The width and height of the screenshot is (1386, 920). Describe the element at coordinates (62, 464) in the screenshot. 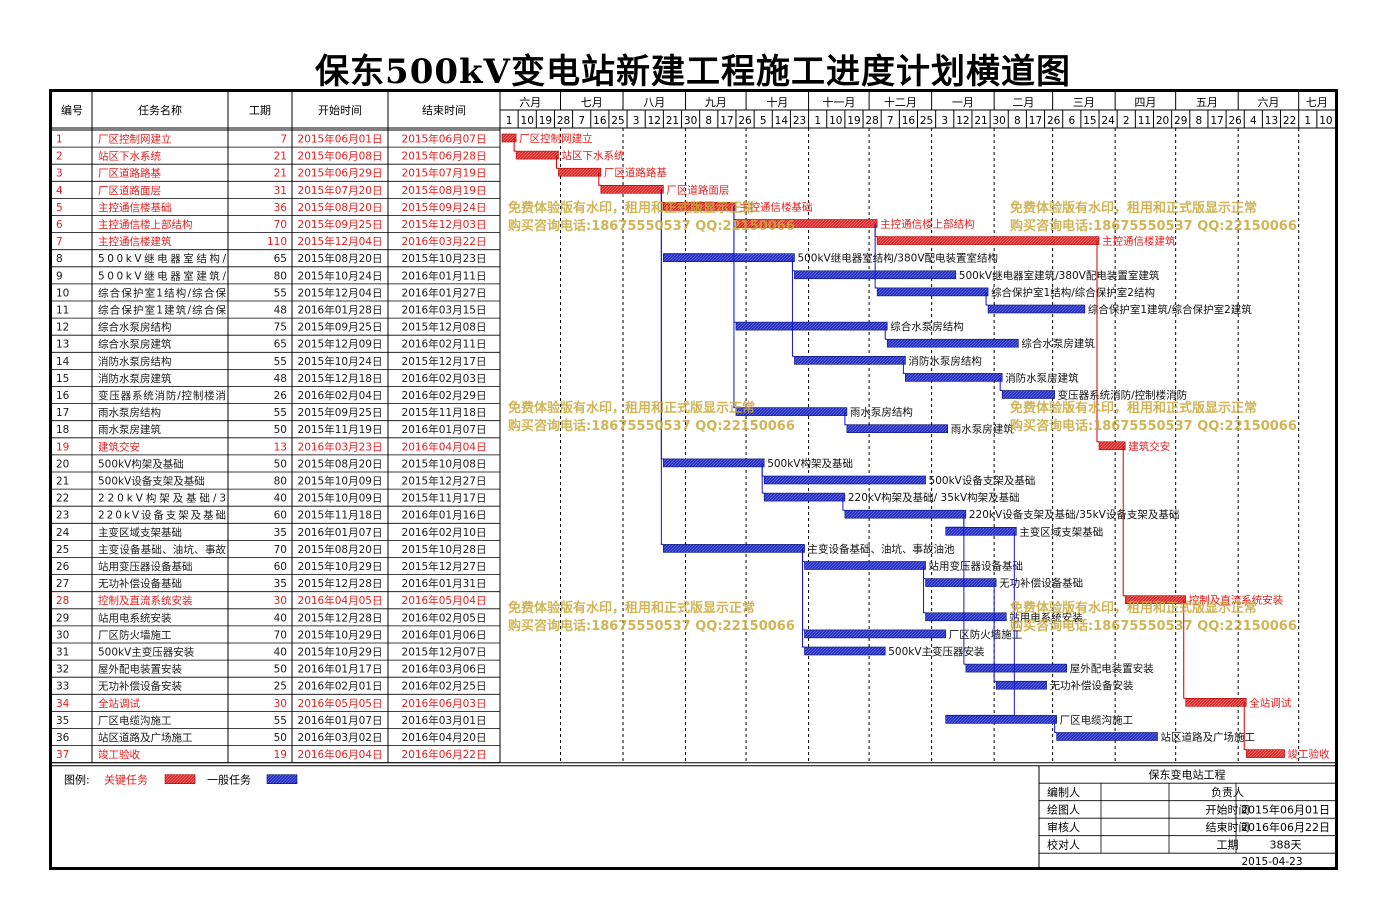

I see `task-no: 20` at that location.